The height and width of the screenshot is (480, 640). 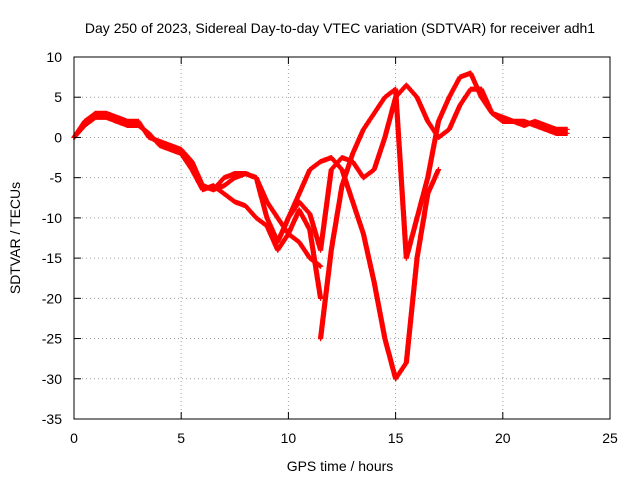 I want to click on y-tick-label: 5, so click(x=58, y=97).